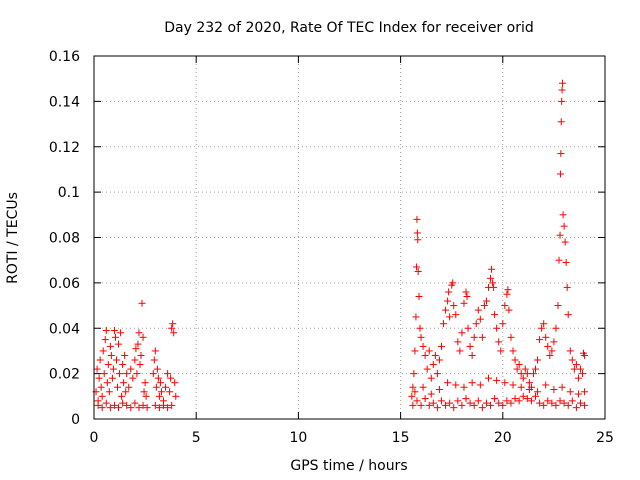 This screenshot has height=480, width=640. What do you see at coordinates (64, 375) in the screenshot?
I see `y-tick-label: 0.02` at bounding box center [64, 375].